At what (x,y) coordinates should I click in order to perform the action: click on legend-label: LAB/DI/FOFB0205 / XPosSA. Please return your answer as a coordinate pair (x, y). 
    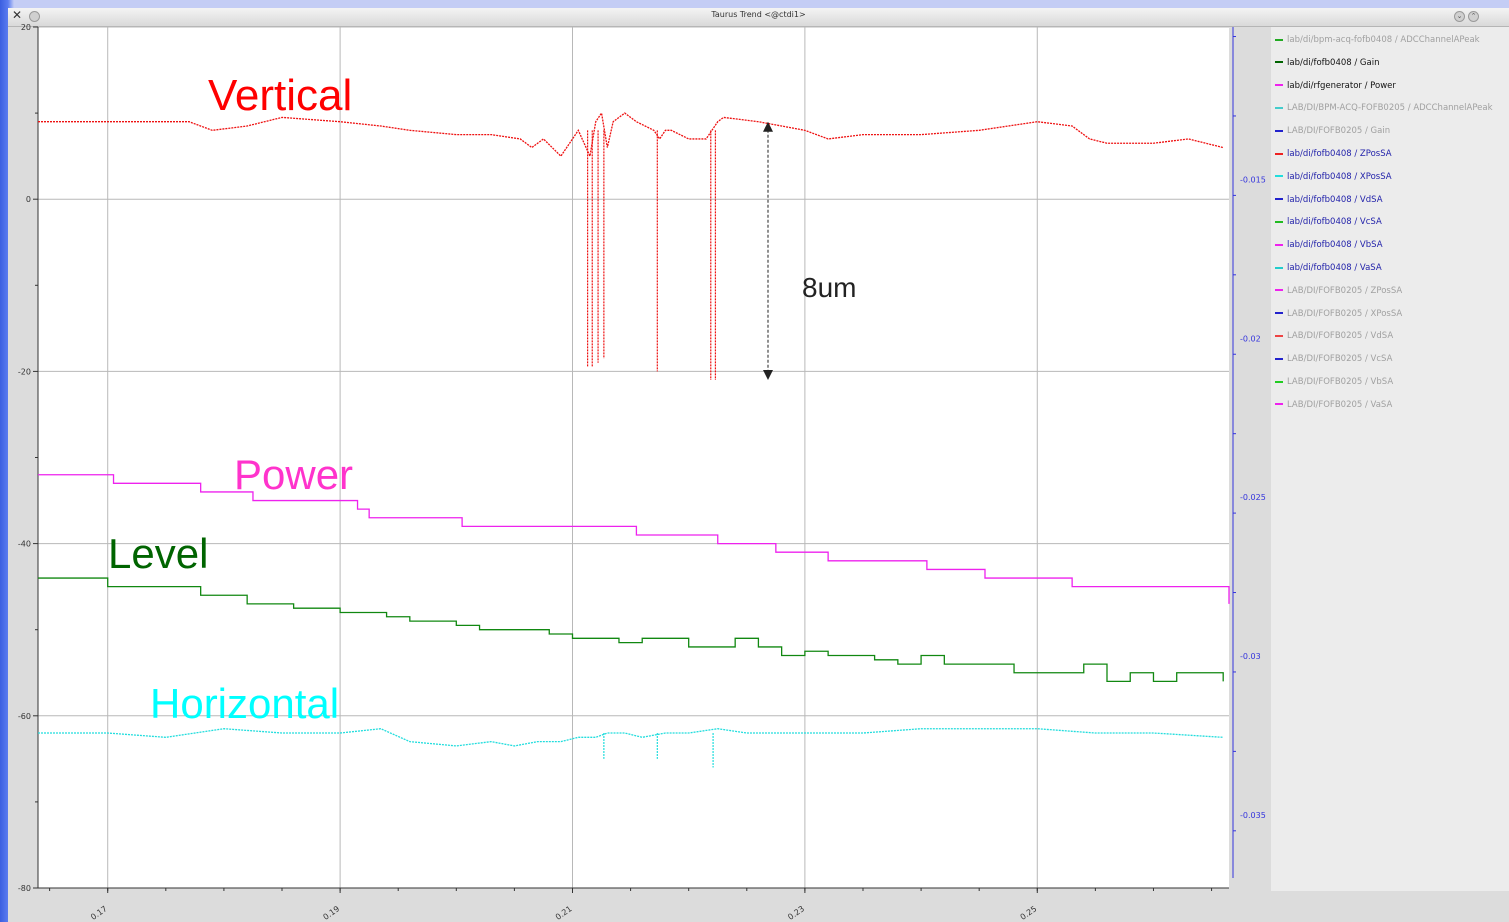
    Looking at the image, I should click on (1345, 313).